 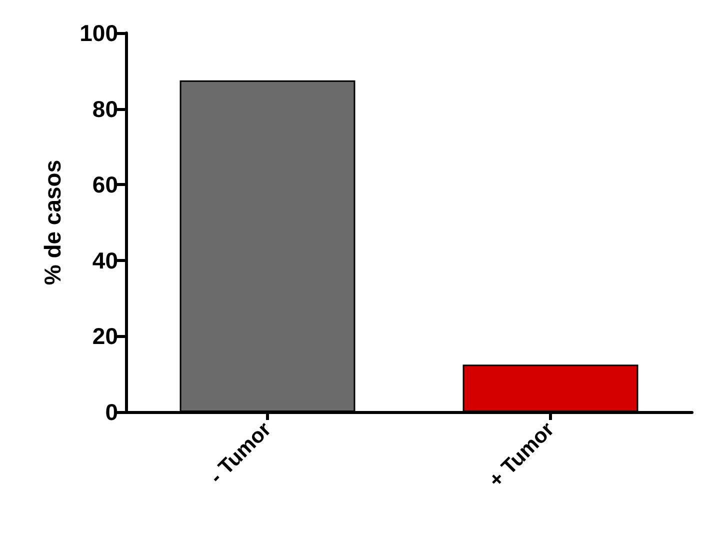 What do you see at coordinates (105, 260) in the screenshot?
I see `y-tick-label: 40` at bounding box center [105, 260].